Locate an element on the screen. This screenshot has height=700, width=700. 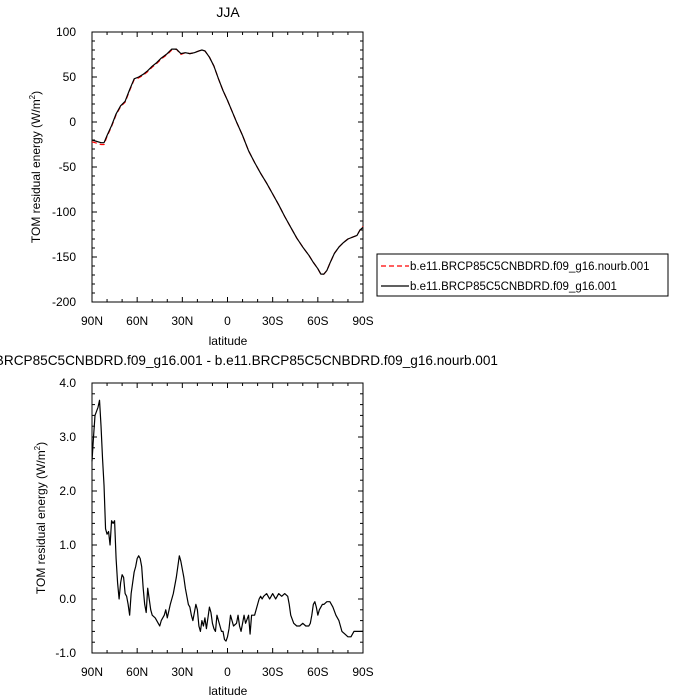
top-chart-y-tick-label: -100 is located at coordinates (64, 212).